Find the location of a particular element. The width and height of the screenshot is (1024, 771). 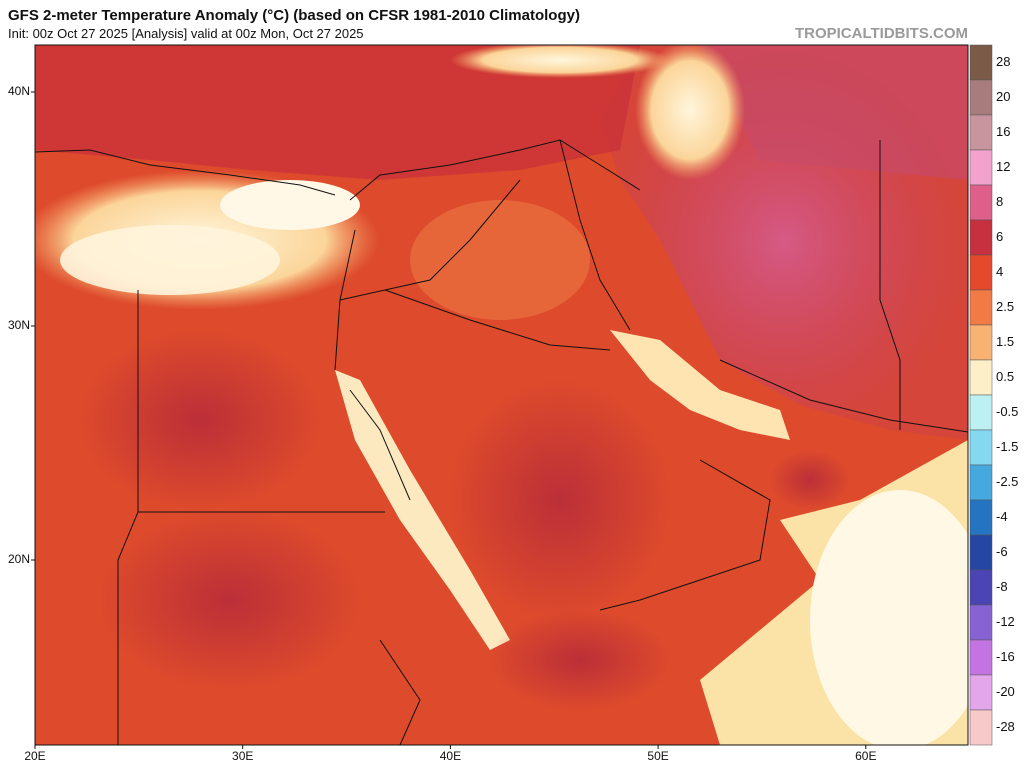

colorbar-label: 1.5 is located at coordinates (1005, 341).